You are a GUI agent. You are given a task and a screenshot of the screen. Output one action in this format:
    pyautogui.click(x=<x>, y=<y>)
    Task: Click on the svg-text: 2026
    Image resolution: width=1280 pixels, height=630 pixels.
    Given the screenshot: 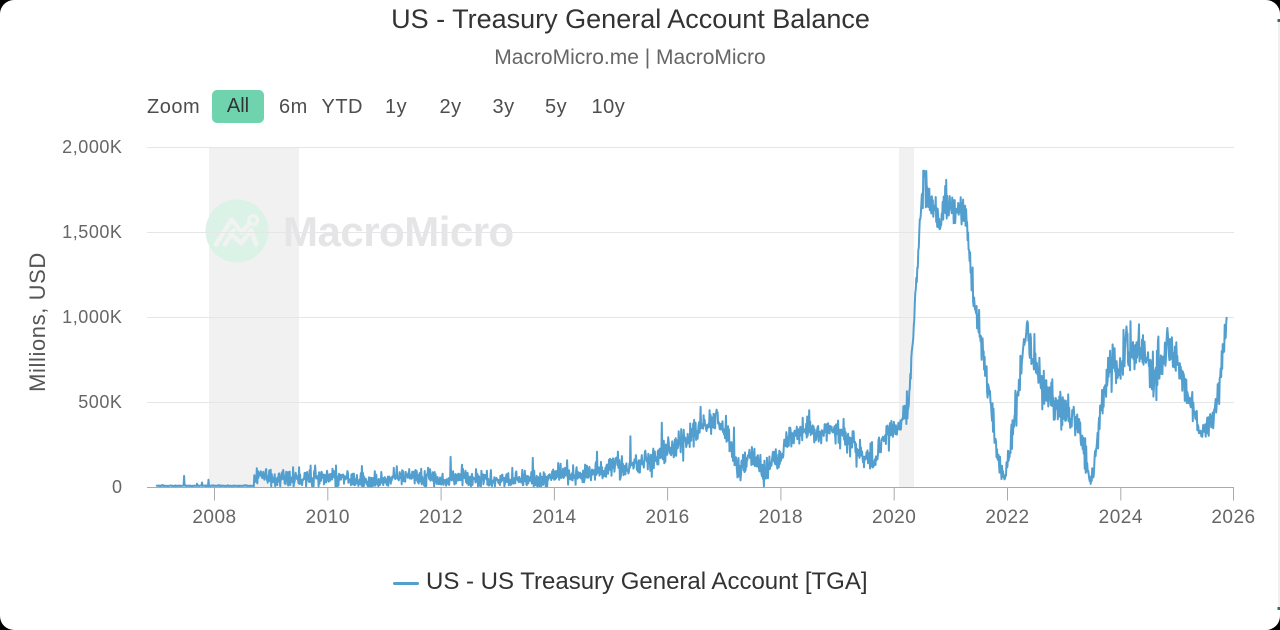 What is the action you would take?
    pyautogui.click(x=1233, y=517)
    